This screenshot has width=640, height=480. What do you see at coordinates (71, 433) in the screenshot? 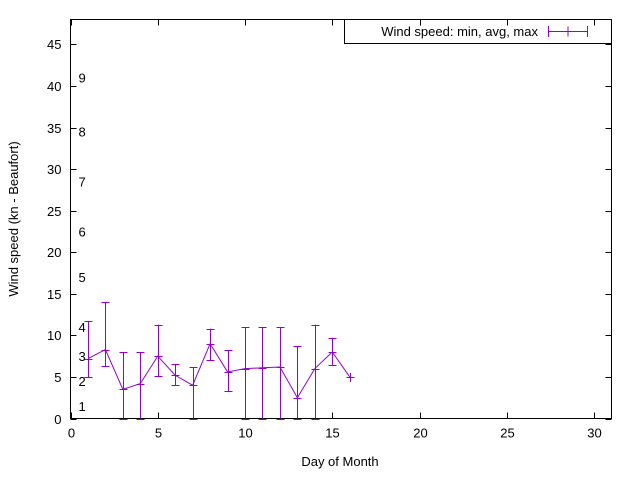
I see `x-tick-label: 0` at bounding box center [71, 433].